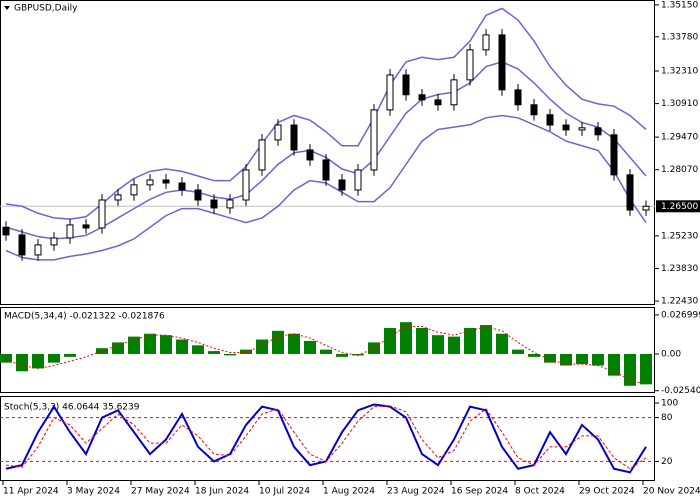 The height and width of the screenshot is (500, 700). What do you see at coordinates (284, 492) in the screenshot?
I see `x-tick-label: 10 Jul 2024` at bounding box center [284, 492].